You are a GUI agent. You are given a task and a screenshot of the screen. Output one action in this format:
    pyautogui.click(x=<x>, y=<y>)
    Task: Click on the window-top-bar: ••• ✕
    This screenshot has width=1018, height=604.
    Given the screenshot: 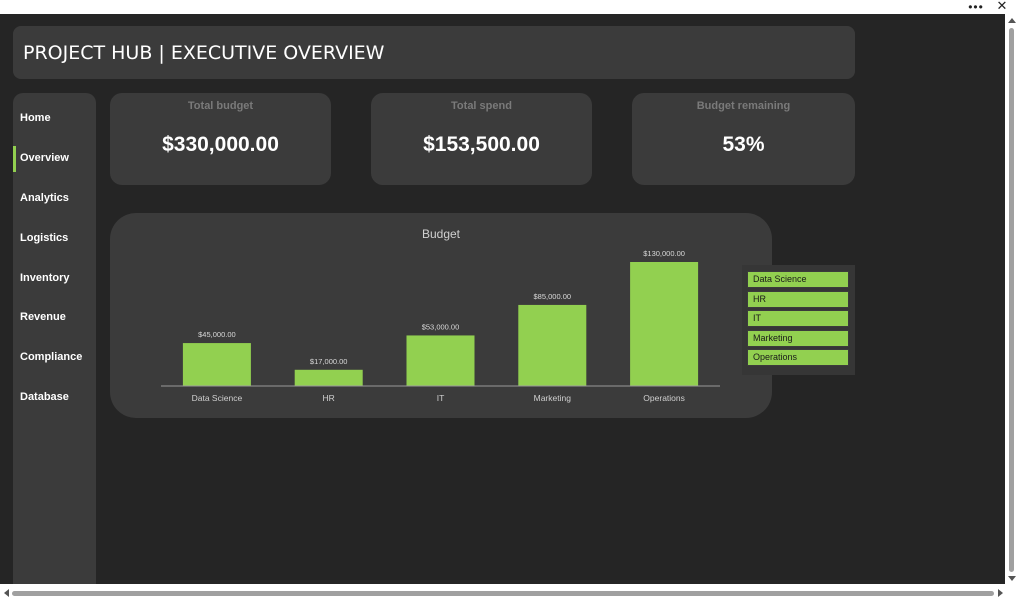 What is the action you would take?
    pyautogui.click(x=509, y=7)
    